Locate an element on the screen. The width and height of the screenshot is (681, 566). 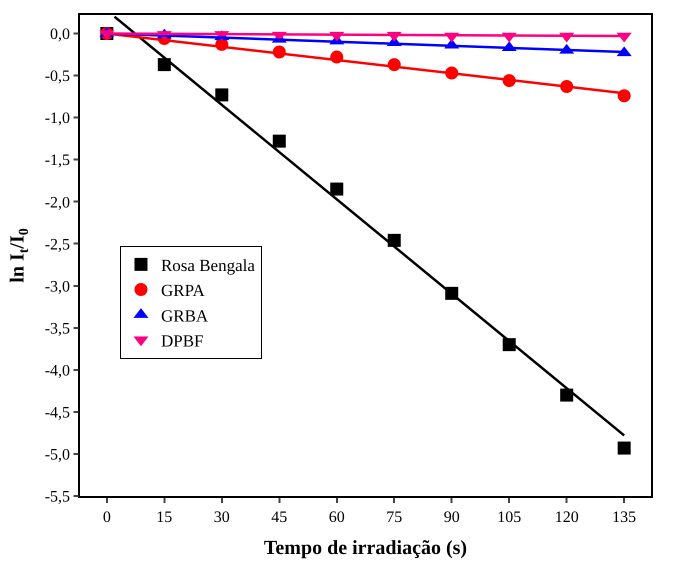
y-tick-label: -5,0 is located at coordinates (57, 455).